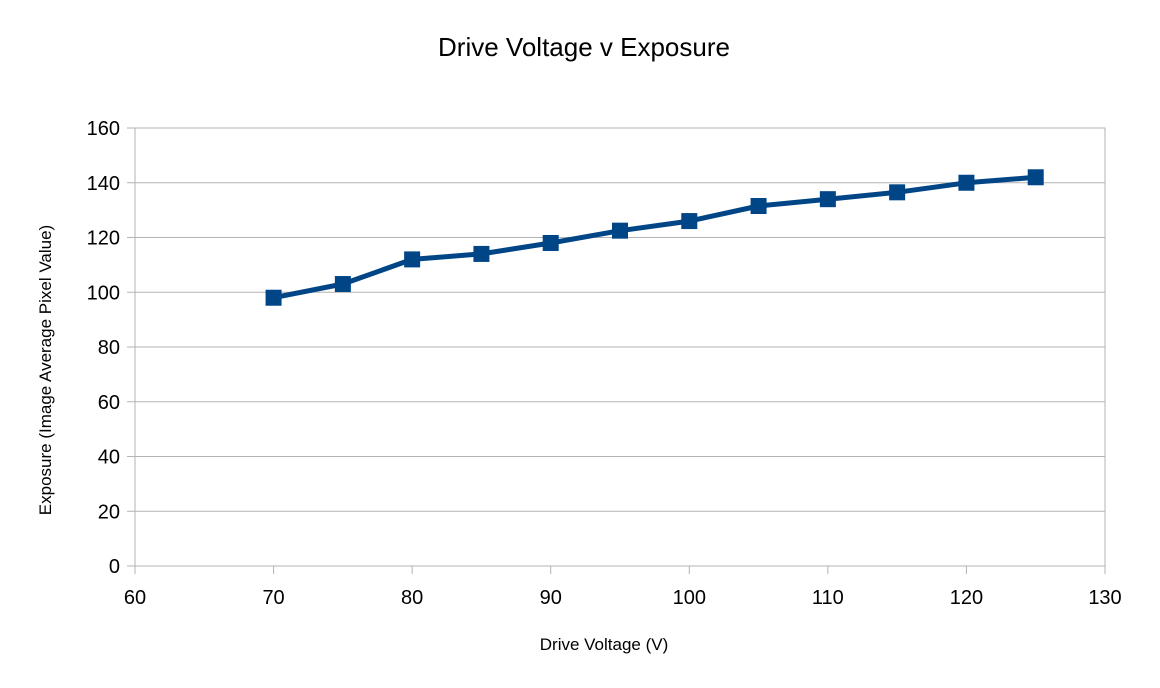 Image resolution: width=1160 pixels, height=688 pixels. I want to click on x-tick-label: 70, so click(273, 598).